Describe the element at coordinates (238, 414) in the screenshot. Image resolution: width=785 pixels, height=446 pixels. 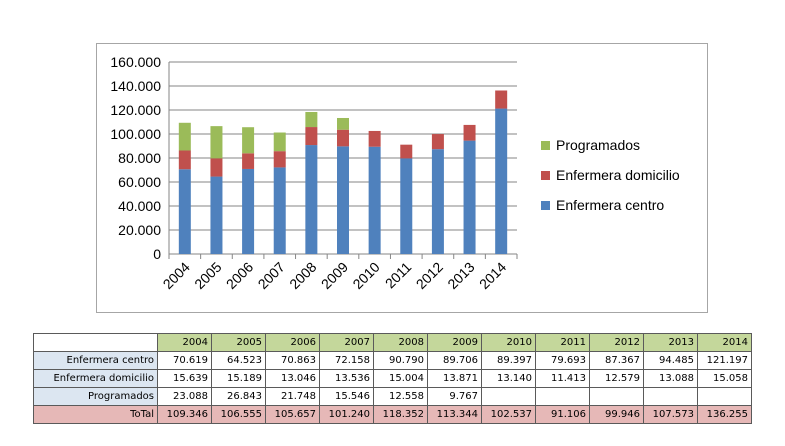
I see `total-value-cell: 106.555` at that location.